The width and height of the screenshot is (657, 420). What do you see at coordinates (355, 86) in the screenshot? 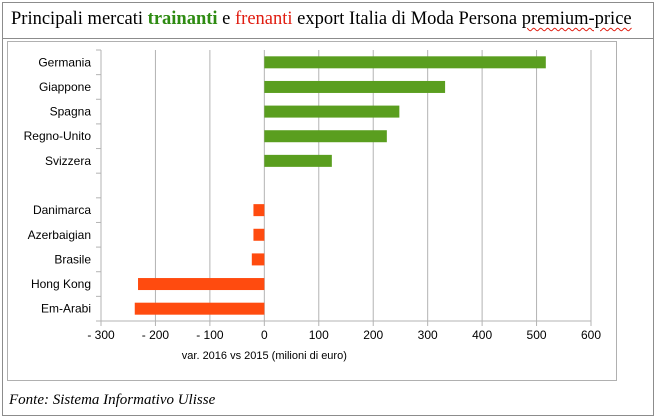
I see `bar-giappone` at bounding box center [355, 86].